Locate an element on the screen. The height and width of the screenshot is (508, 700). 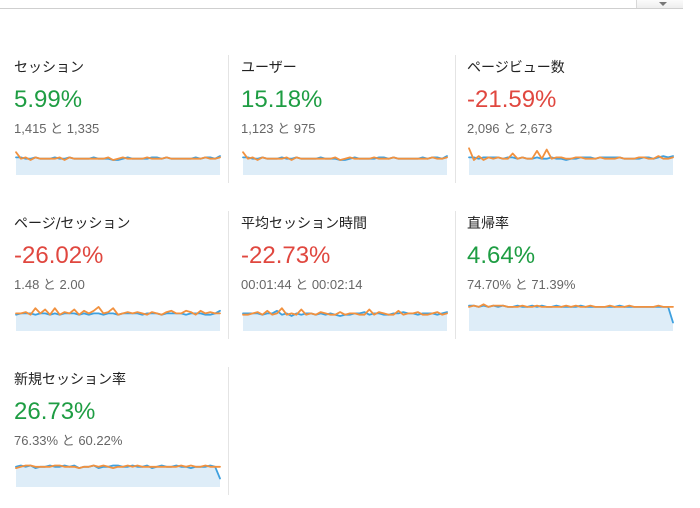
view-dropdown-button is located at coordinates (659, 4).